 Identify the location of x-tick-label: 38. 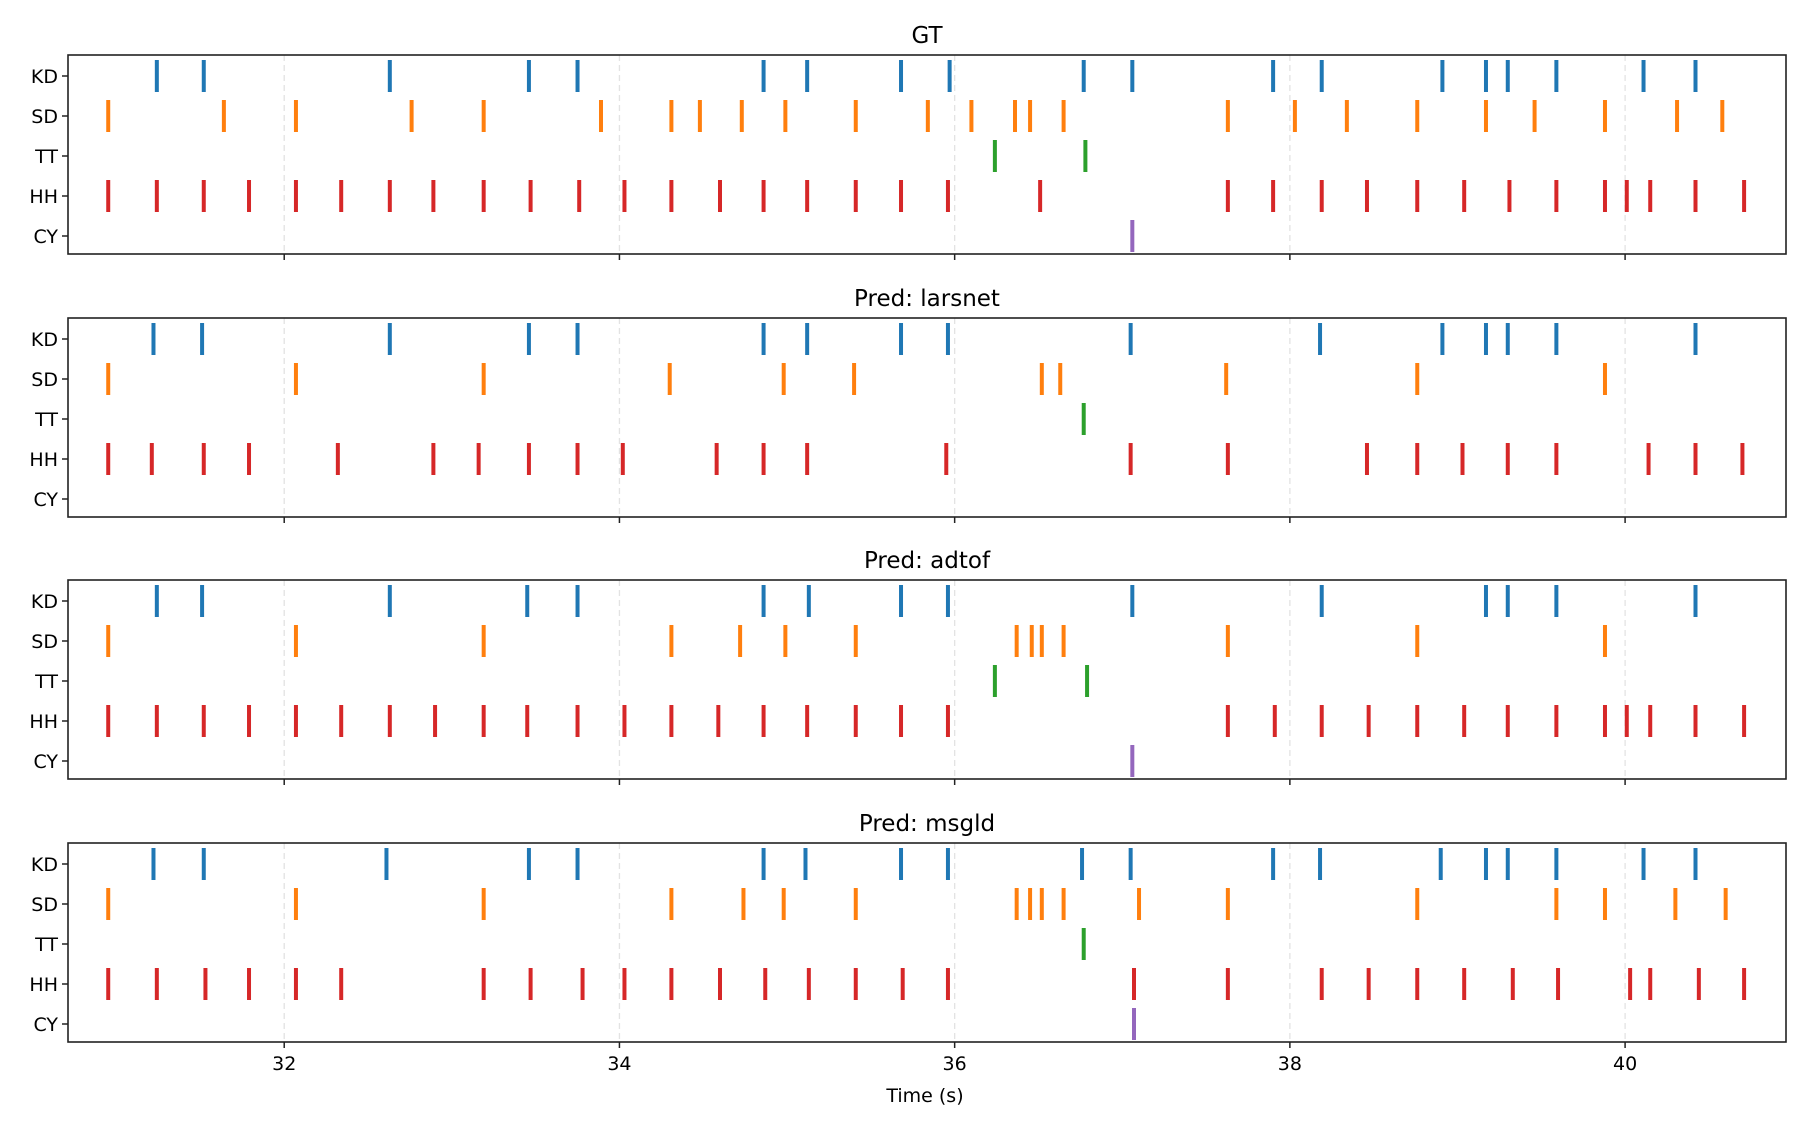
(1290, 1064).